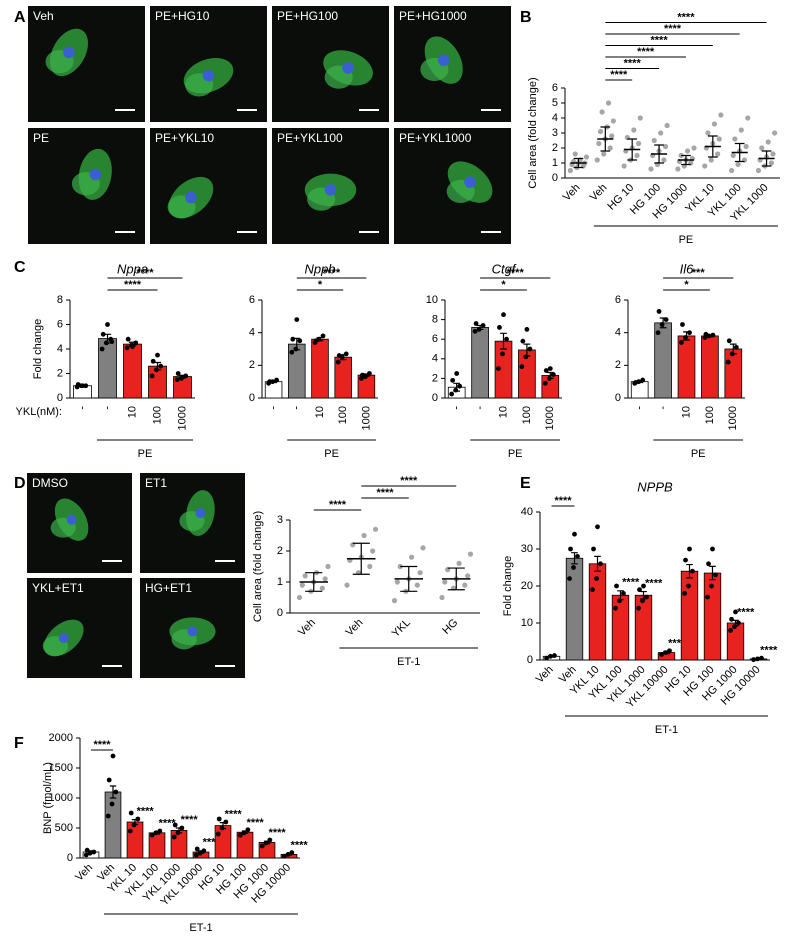  What do you see at coordinates (433, 16) in the screenshot?
I see `image-label: PE+HG1000` at bounding box center [433, 16].